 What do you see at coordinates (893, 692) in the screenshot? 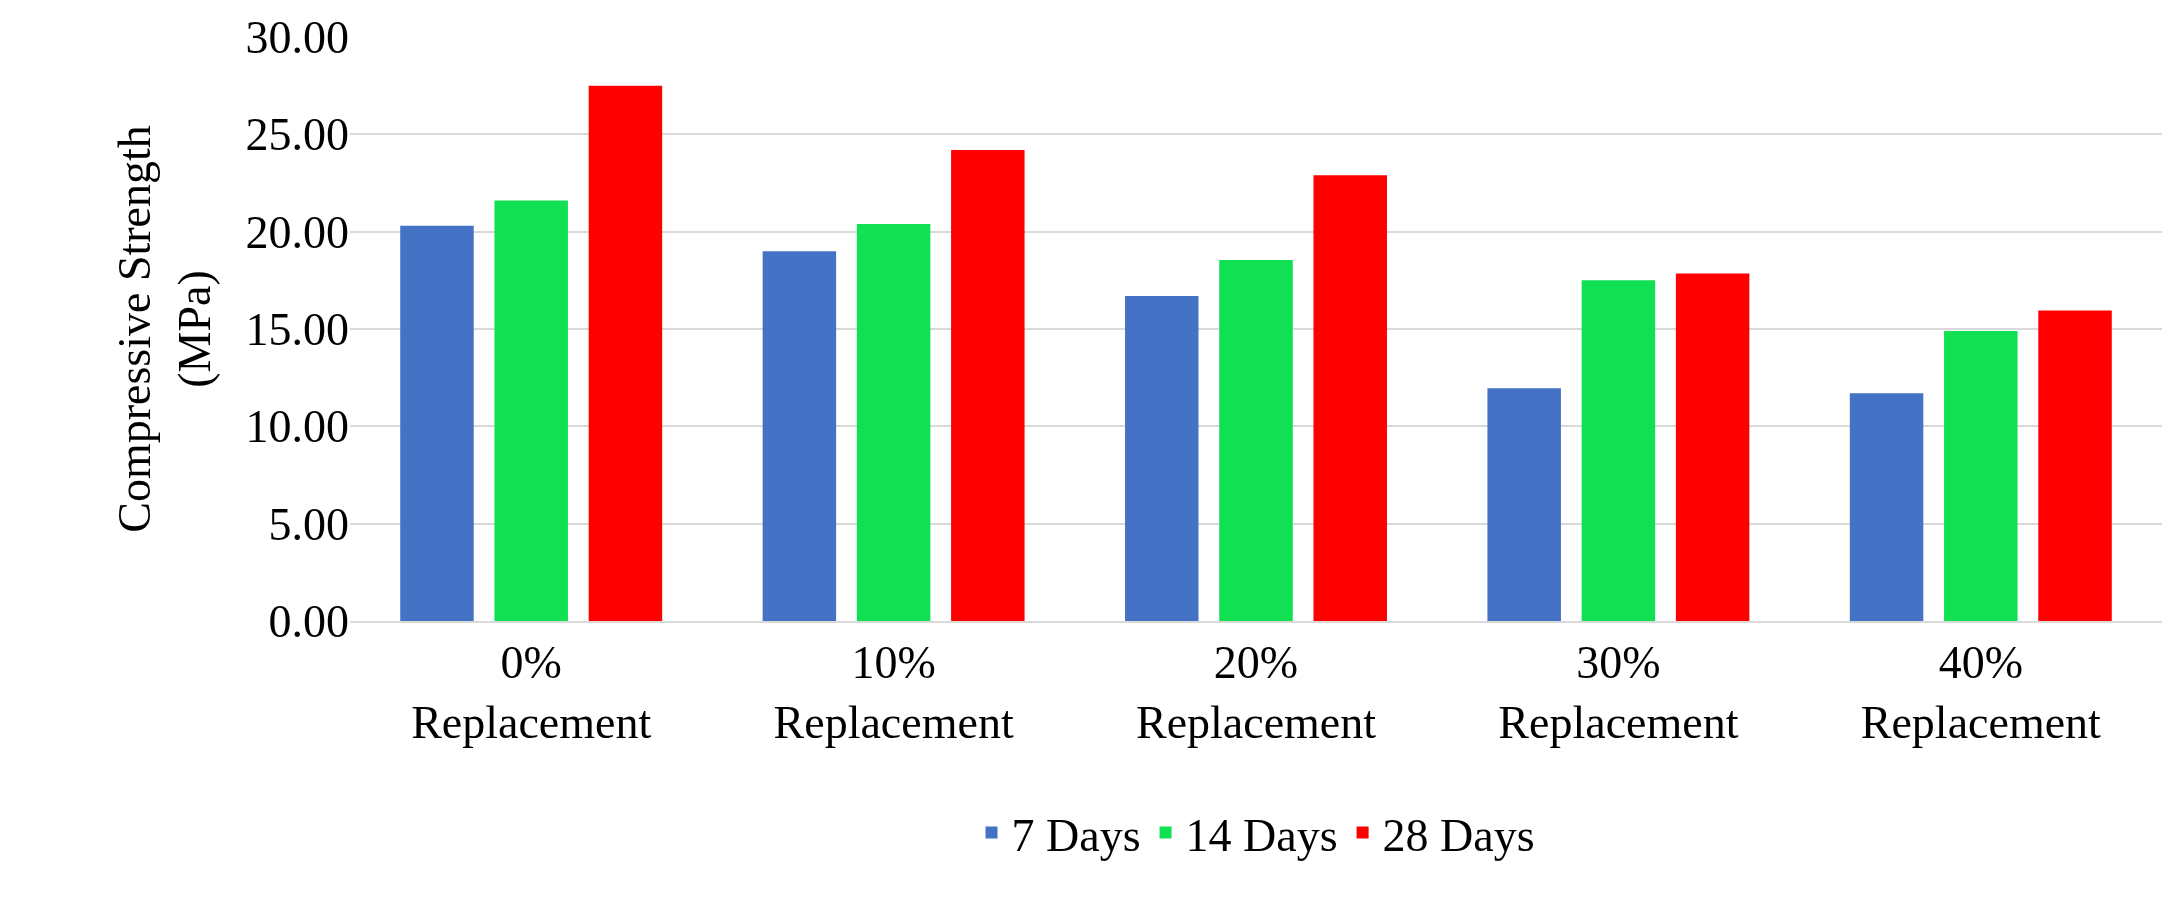
I see `x-tick-label: 10% Replacement` at bounding box center [893, 692].